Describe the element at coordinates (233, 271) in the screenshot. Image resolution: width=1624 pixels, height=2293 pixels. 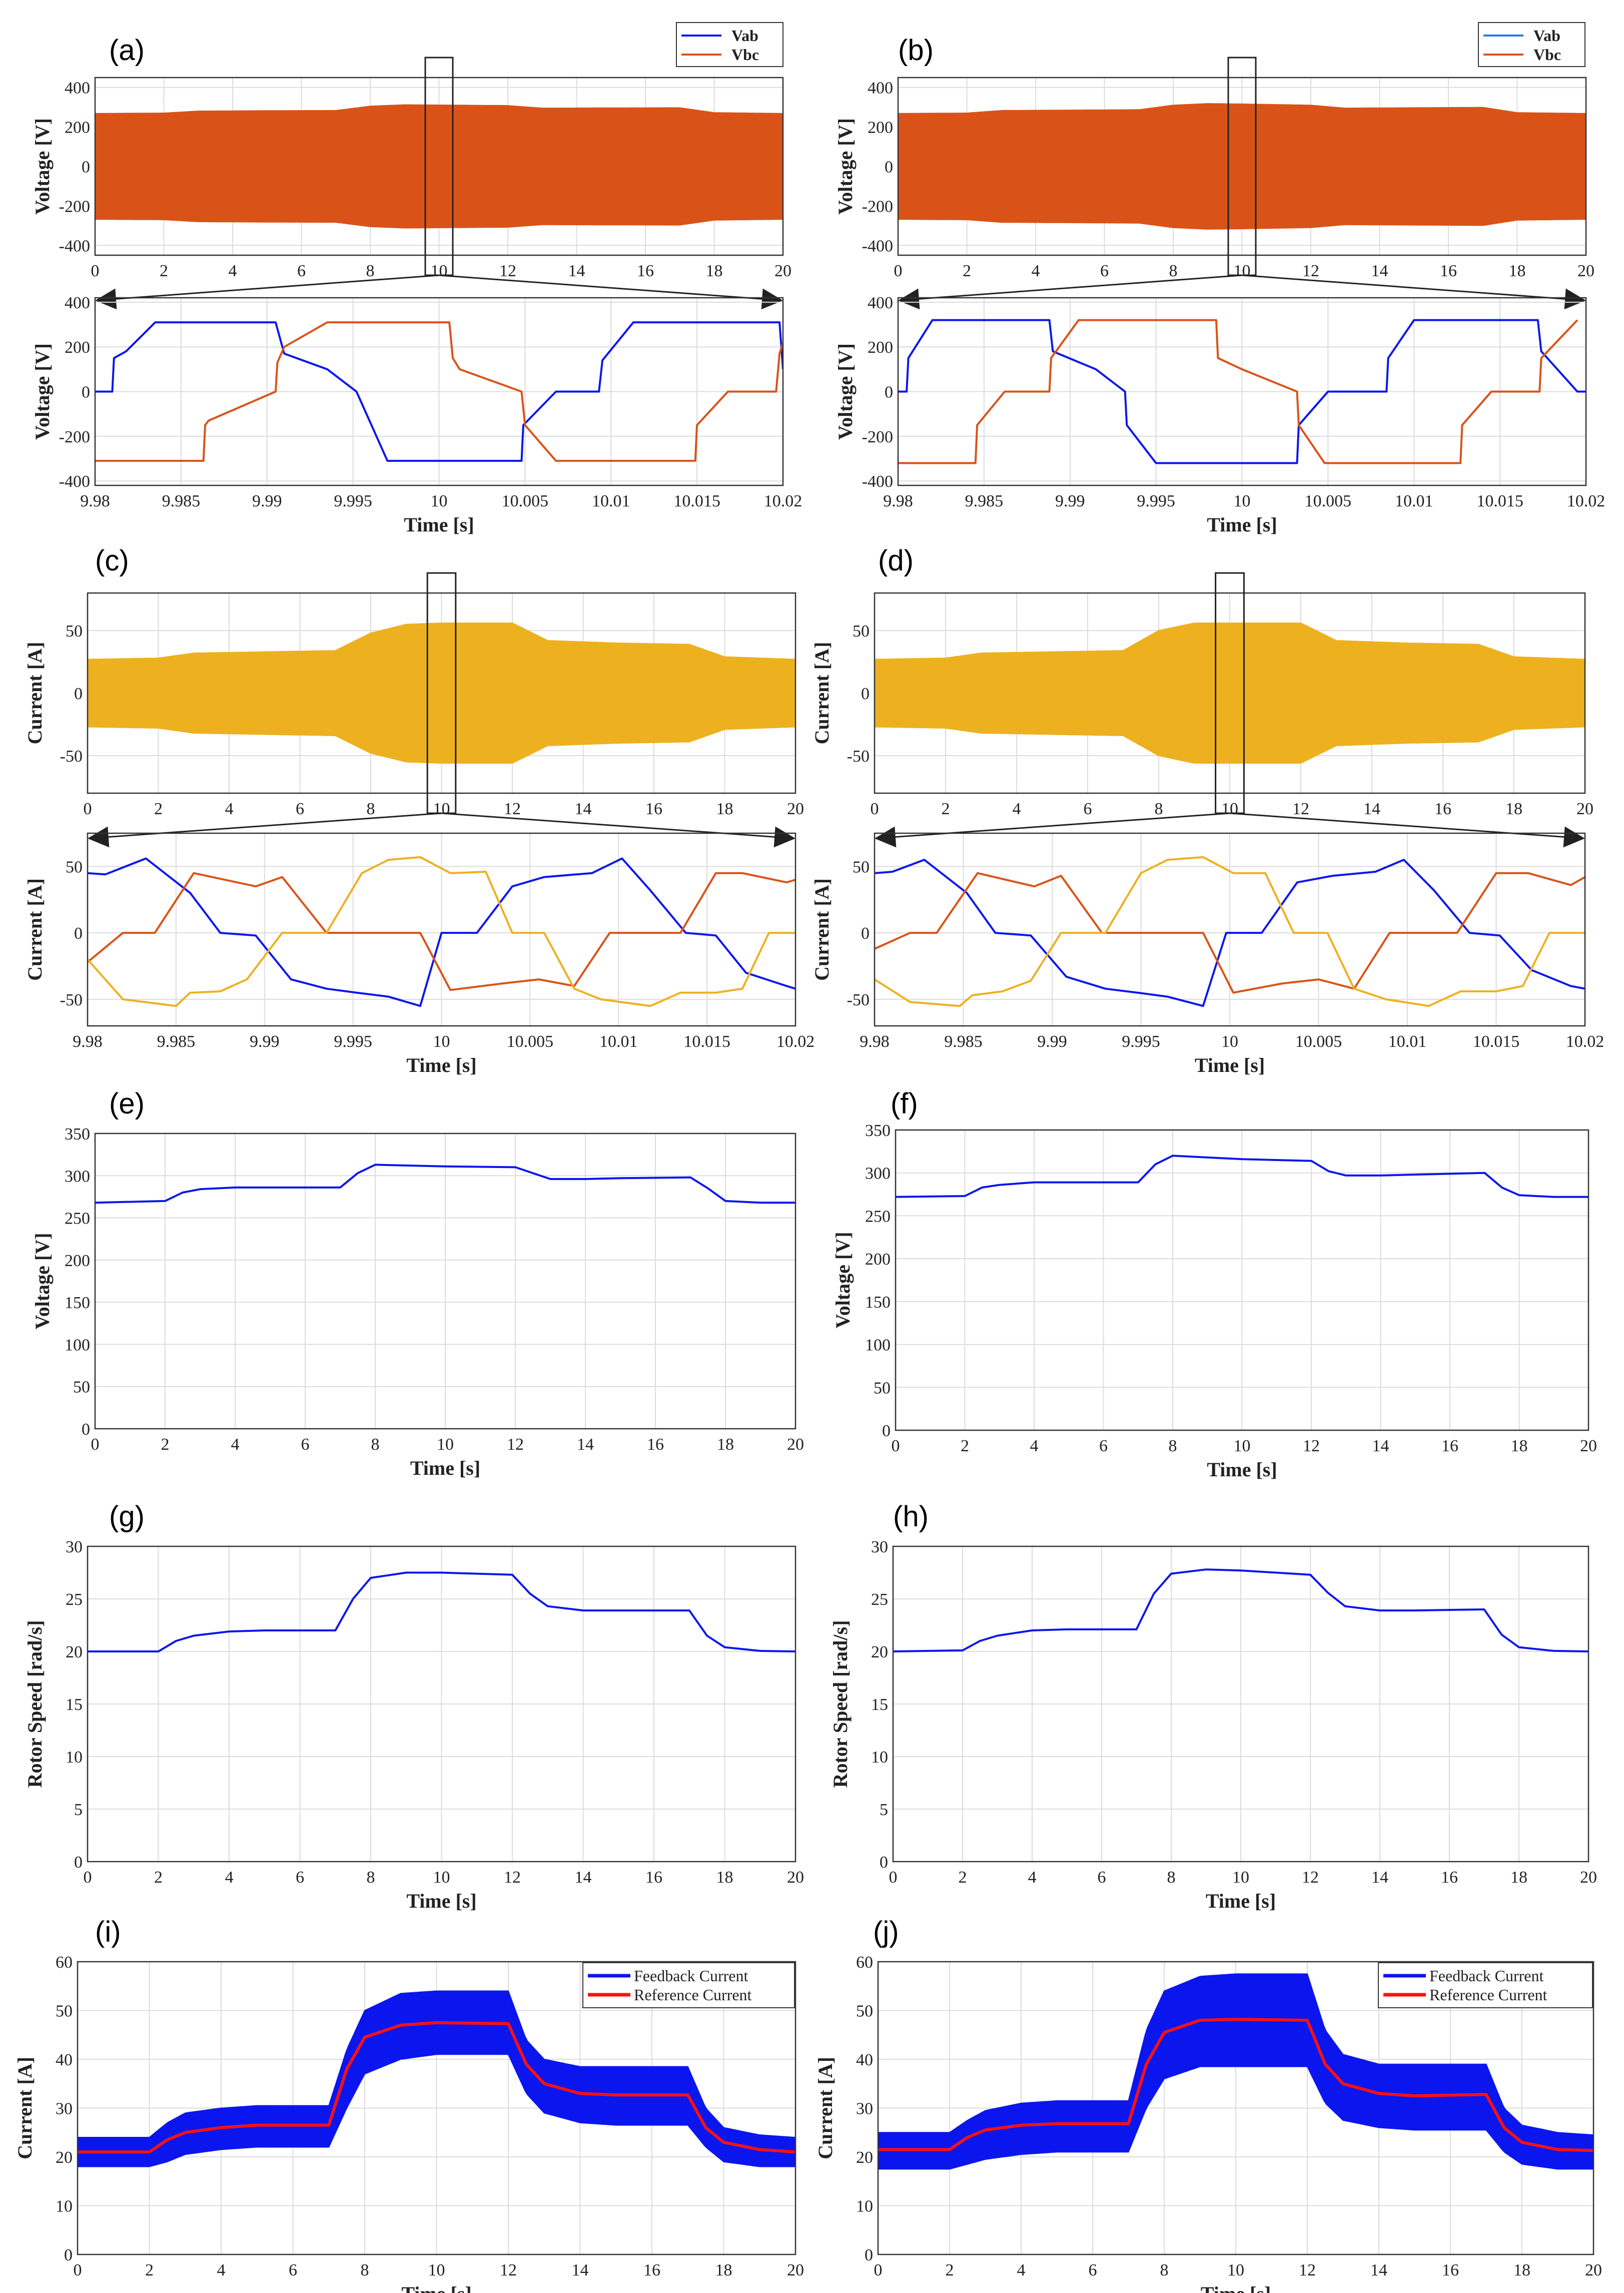
I see `x-tick-label: 4` at that location.